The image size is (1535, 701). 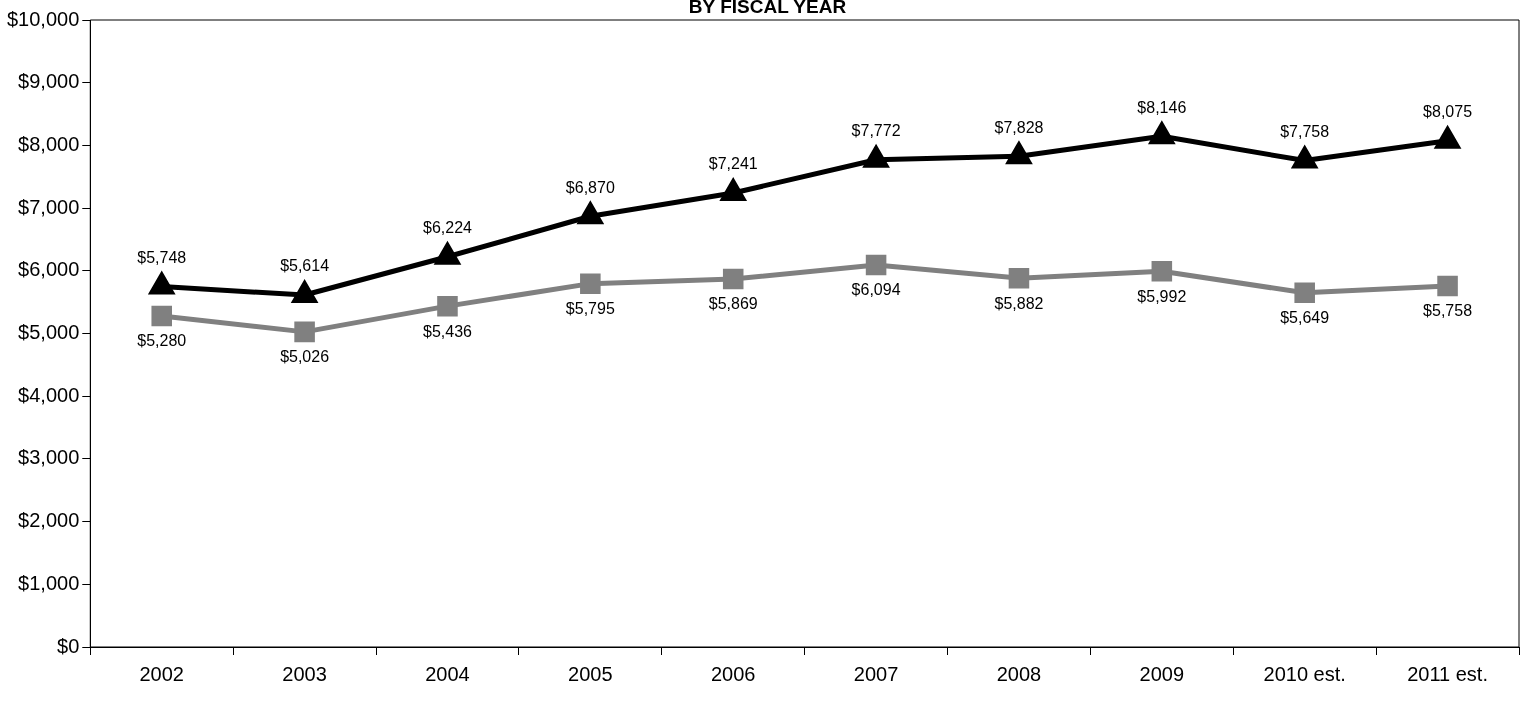 I want to click on data-label: $5,614, so click(x=305, y=266).